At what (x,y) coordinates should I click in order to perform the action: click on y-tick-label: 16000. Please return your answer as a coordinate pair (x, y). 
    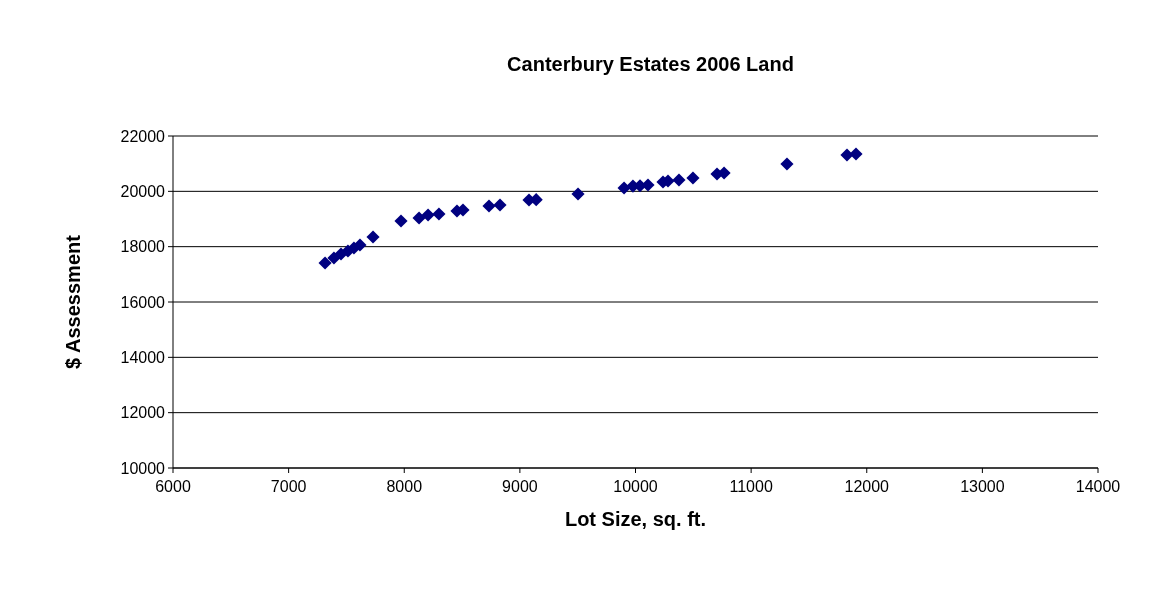
    Looking at the image, I should click on (143, 302).